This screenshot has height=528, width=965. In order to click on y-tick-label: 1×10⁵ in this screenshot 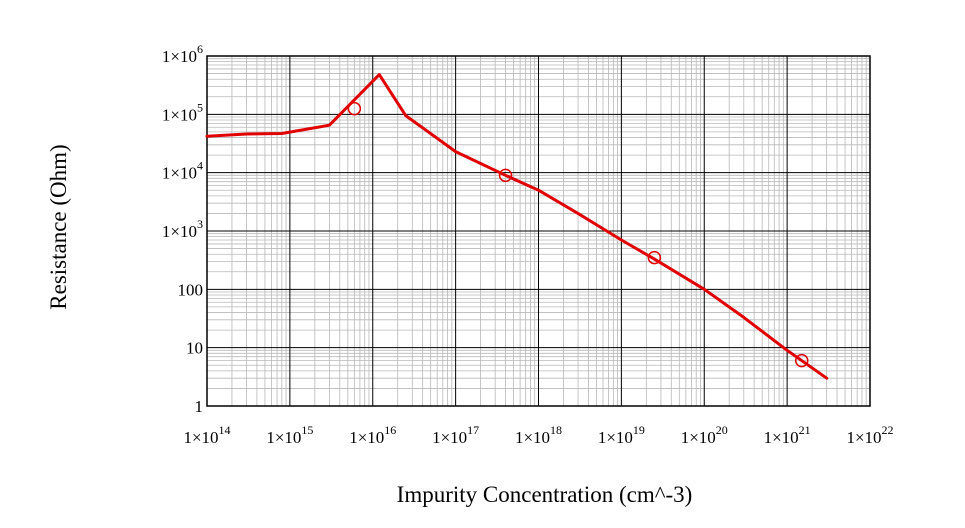, I will do `click(182, 112)`.